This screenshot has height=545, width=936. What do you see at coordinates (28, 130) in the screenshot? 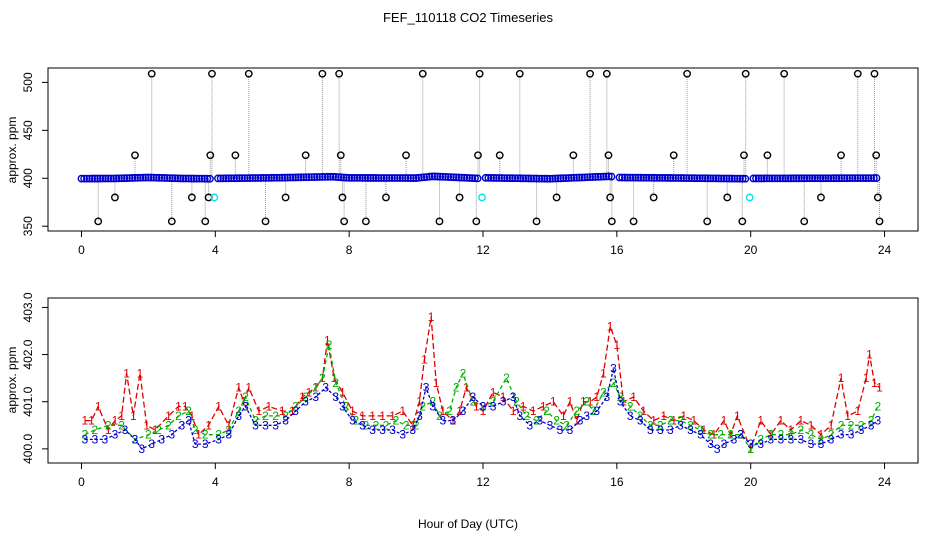
I see `top-ytick-label: 450` at bounding box center [28, 130].